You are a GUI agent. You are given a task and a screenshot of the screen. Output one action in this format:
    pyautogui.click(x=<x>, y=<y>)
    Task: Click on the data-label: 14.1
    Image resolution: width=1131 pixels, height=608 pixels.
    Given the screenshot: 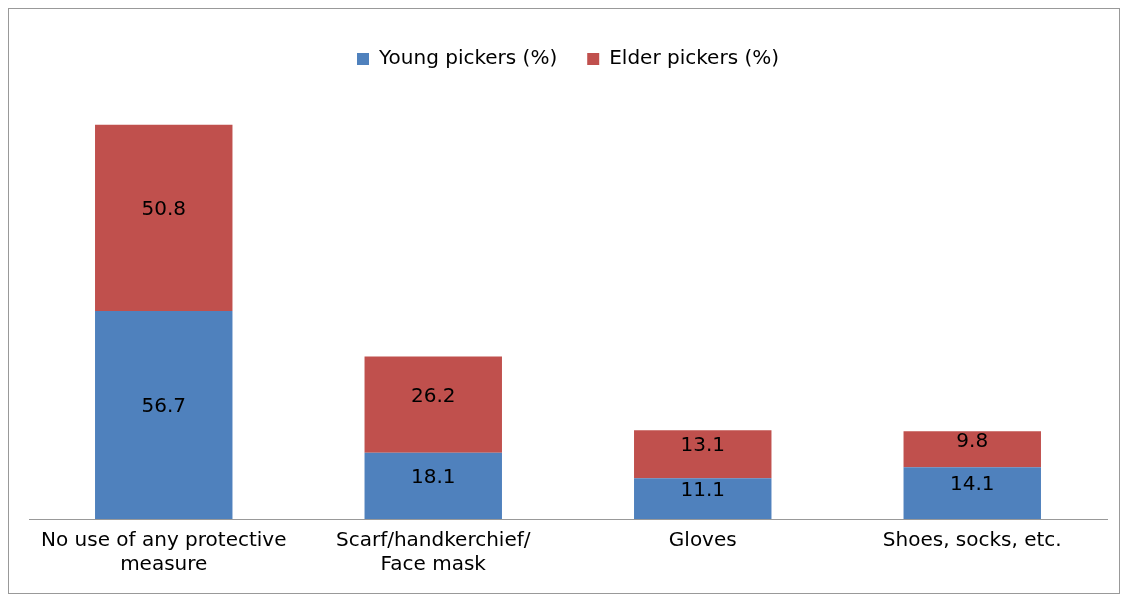 What is the action you would take?
    pyautogui.click(x=972, y=483)
    